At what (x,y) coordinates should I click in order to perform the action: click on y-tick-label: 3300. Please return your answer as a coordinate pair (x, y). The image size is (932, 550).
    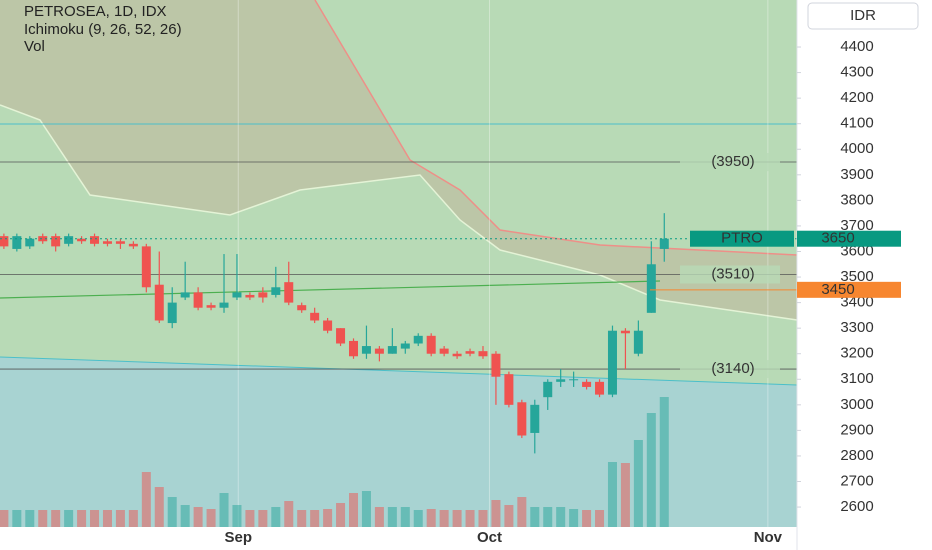
    Looking at the image, I should click on (856, 327).